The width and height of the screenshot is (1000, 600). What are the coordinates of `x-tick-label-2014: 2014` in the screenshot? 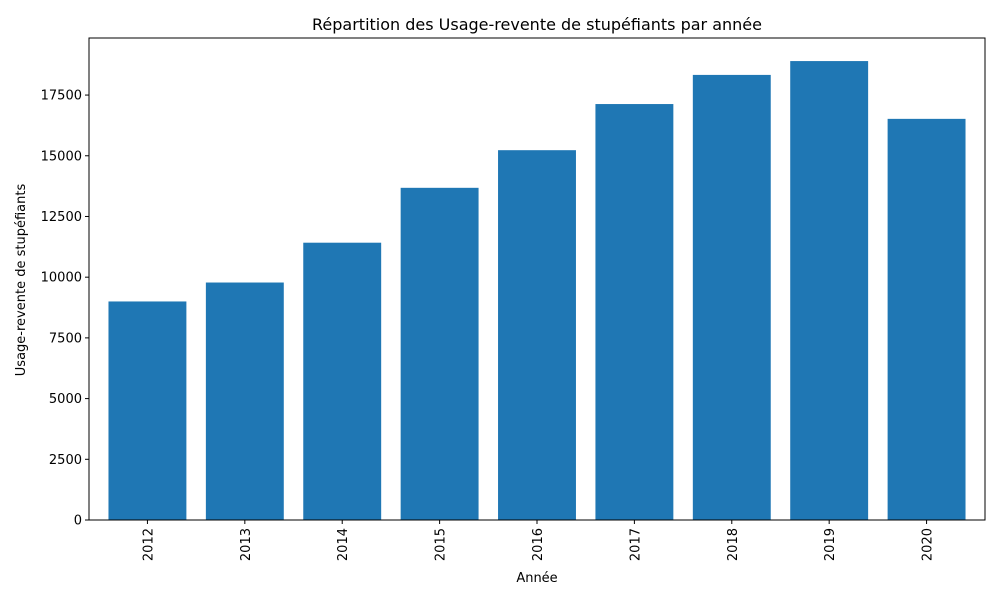 It's located at (343, 544).